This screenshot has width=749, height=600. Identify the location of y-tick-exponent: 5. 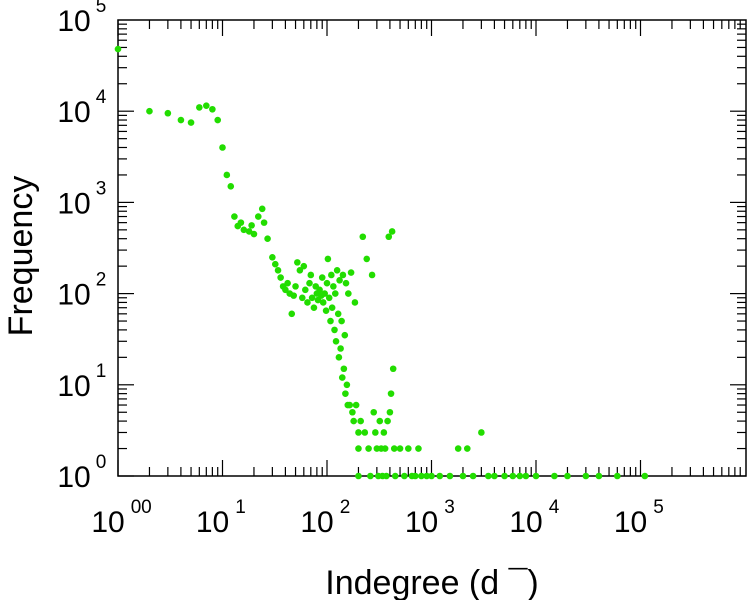
(101, 8).